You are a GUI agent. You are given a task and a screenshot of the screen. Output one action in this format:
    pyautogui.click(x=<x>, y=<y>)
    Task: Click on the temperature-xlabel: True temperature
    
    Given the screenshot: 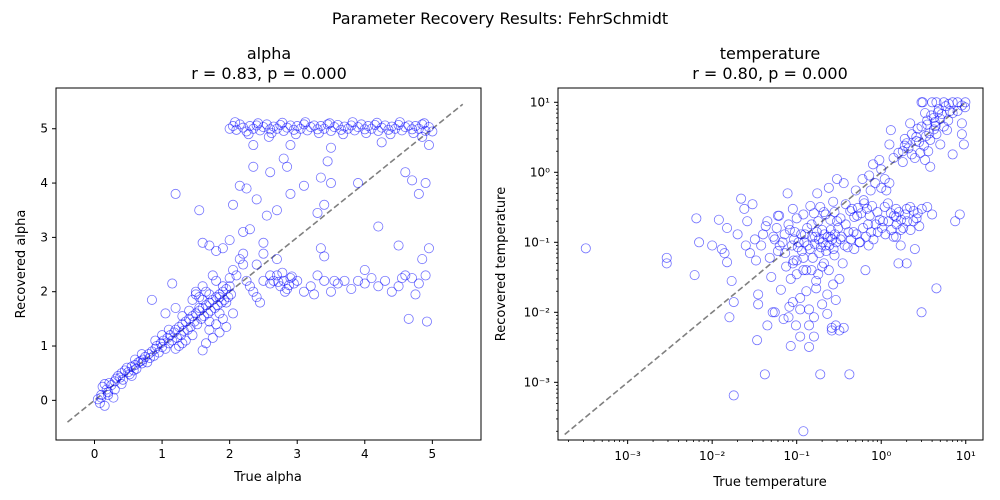 What is the action you would take?
    pyautogui.click(x=769, y=482)
    